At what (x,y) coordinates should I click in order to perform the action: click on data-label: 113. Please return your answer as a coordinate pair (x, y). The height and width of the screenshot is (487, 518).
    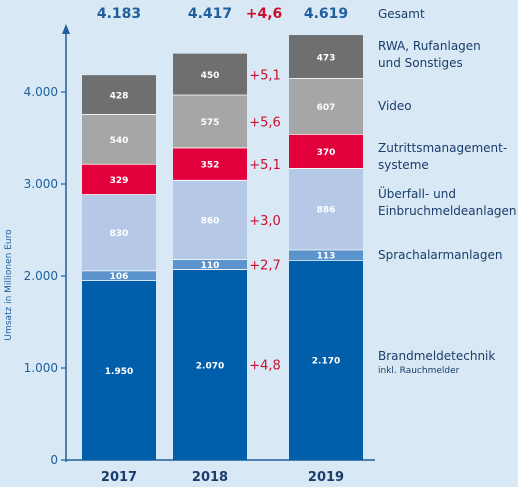
    Looking at the image, I should click on (326, 257).